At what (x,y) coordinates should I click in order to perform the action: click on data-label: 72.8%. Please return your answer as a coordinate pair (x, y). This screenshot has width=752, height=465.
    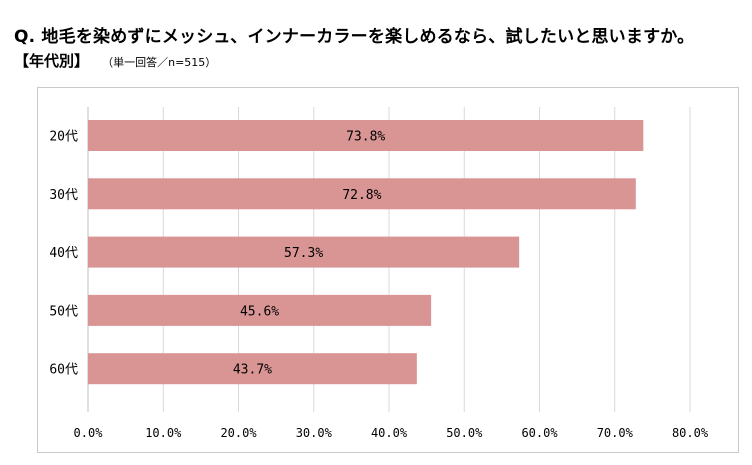
    Looking at the image, I should click on (361, 195).